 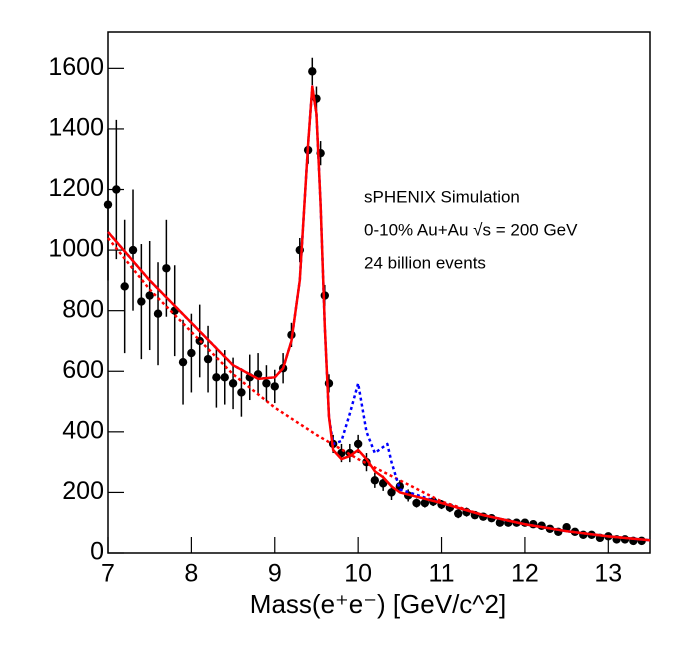 What do you see at coordinates (525, 574) in the screenshot?
I see `x-tick-label: 12` at bounding box center [525, 574].